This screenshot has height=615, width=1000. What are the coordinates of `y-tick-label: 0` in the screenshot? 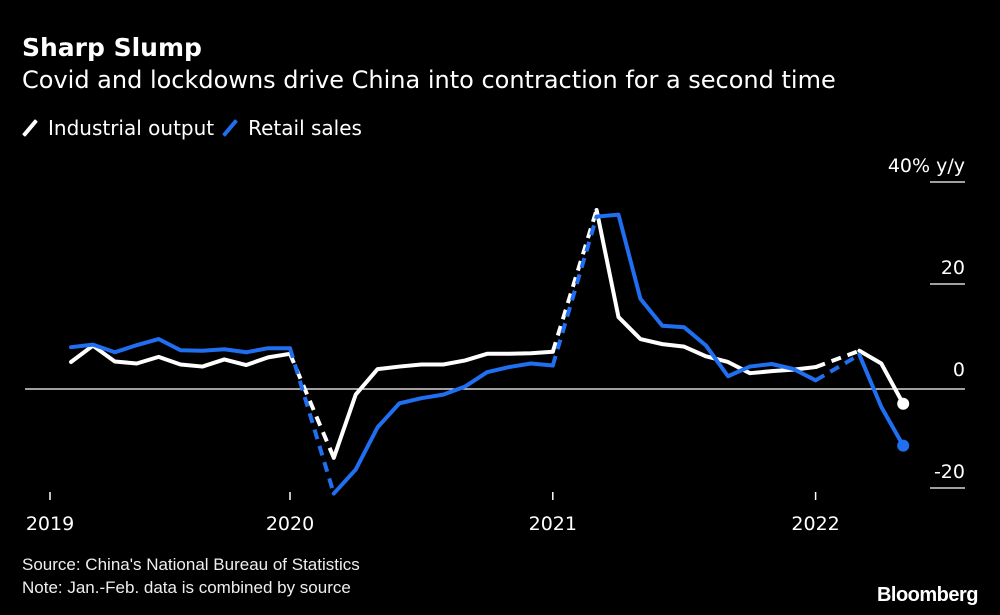 It's located at (959, 370).